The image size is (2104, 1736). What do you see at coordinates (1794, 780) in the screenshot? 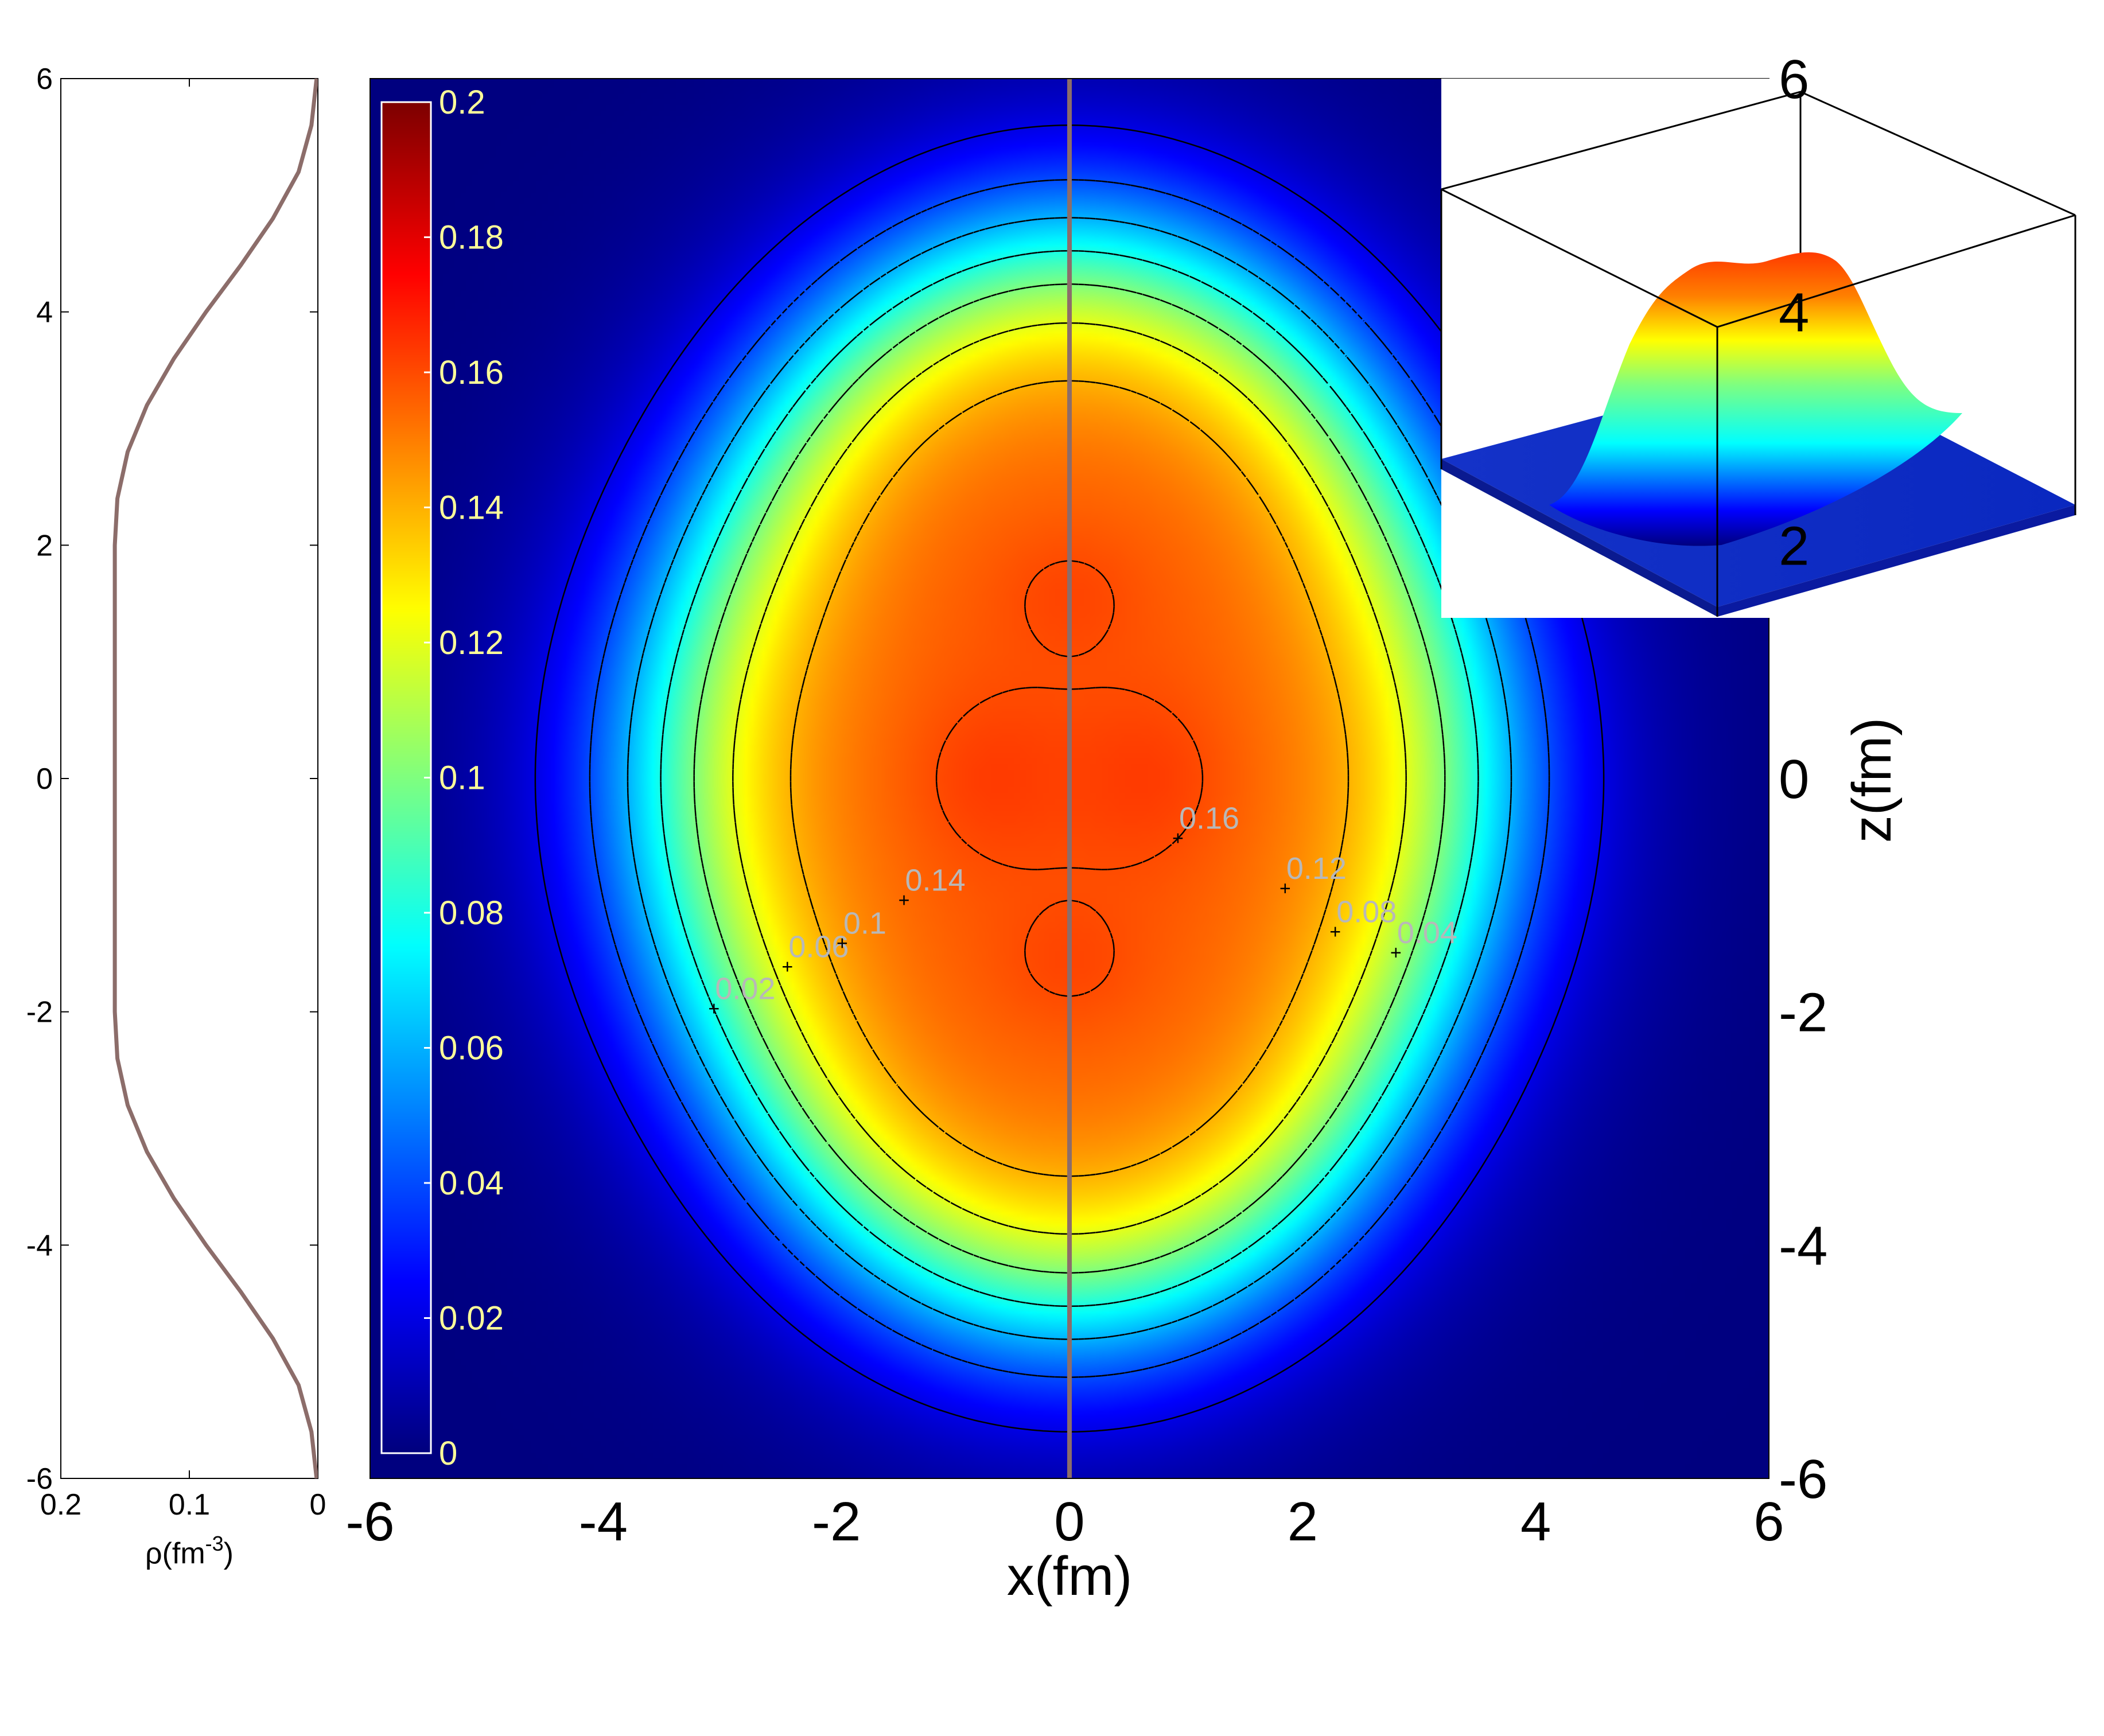
I see `main-y-tick-label: 0` at bounding box center [1794, 780].